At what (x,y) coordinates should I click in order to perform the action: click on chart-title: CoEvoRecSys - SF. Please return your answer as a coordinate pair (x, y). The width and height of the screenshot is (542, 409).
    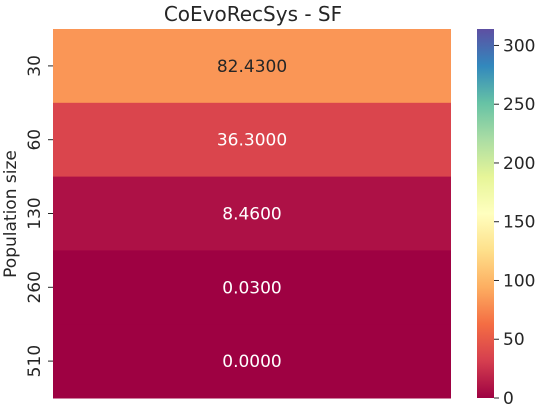
    Looking at the image, I should click on (253, 14).